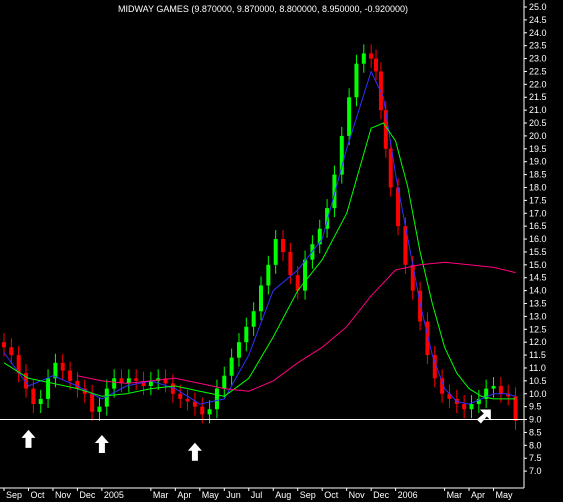  I want to click on y-tick-label: 18.0, so click(538, 187).